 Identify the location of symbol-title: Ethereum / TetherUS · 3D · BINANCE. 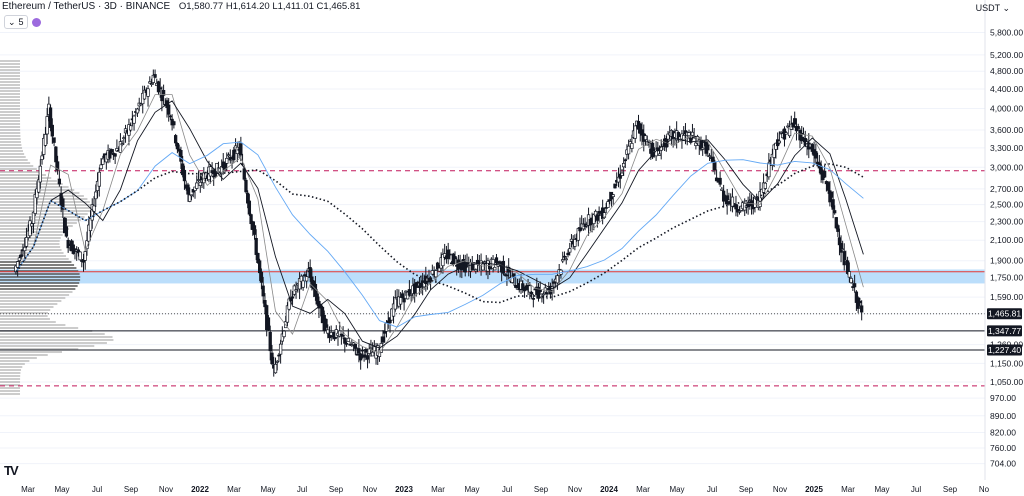
(86, 6).